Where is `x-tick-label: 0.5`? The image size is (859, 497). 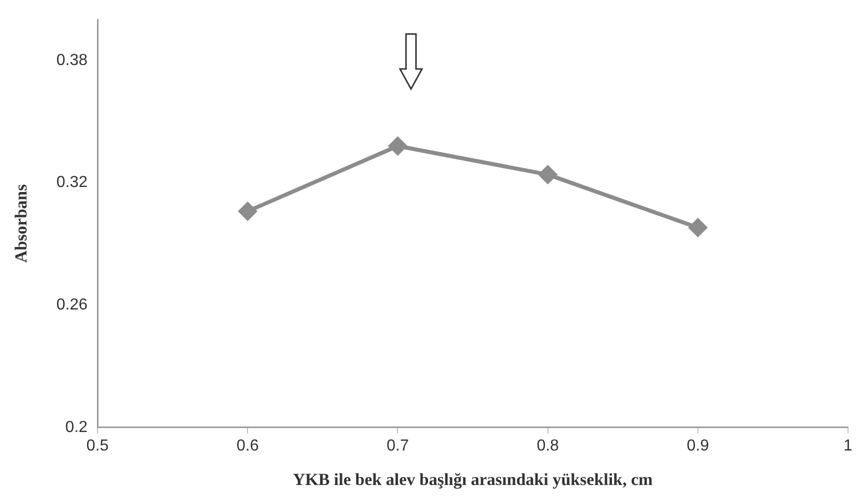
x-tick-label: 0.5 is located at coordinates (97, 445).